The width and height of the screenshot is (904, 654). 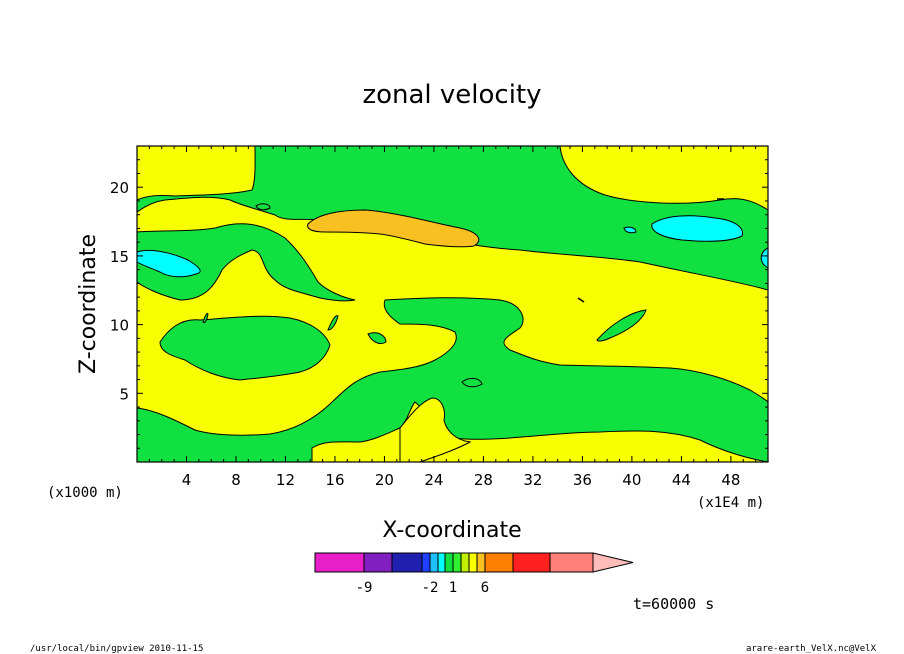 I want to click on colorbar-arrow, so click(x=613, y=562).